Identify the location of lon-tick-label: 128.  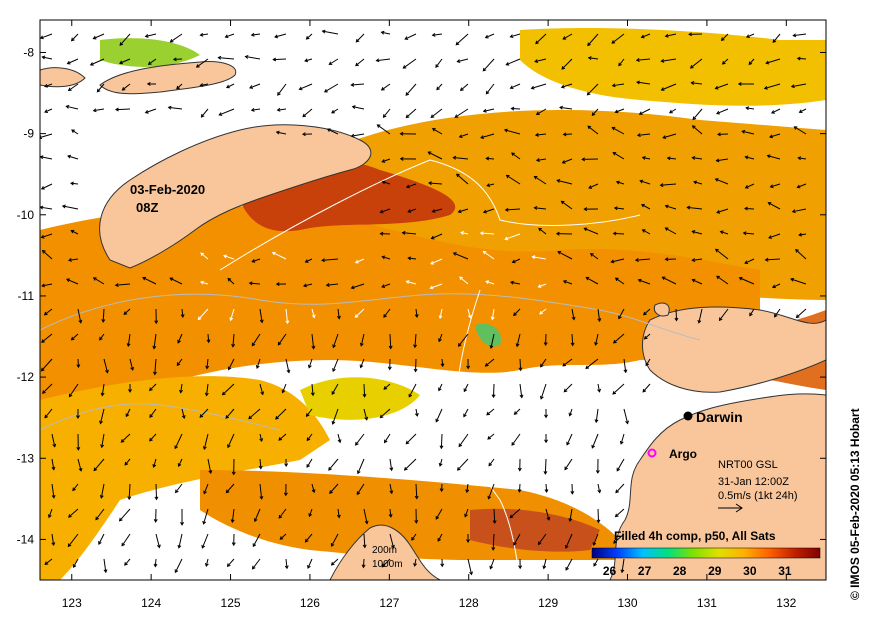
(469, 603).